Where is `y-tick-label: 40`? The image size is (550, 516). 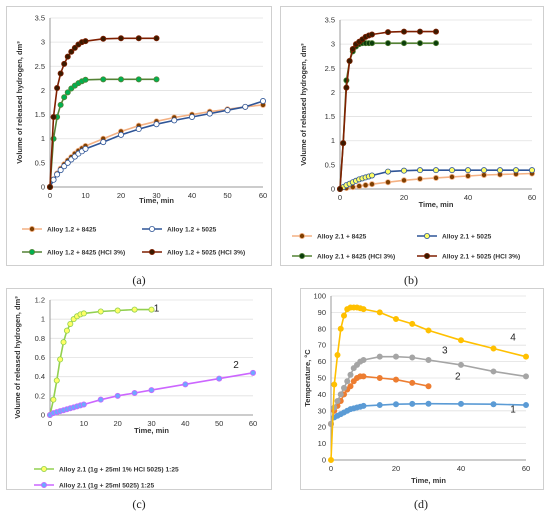
y-tick-label: 40 is located at coordinates (322, 394).